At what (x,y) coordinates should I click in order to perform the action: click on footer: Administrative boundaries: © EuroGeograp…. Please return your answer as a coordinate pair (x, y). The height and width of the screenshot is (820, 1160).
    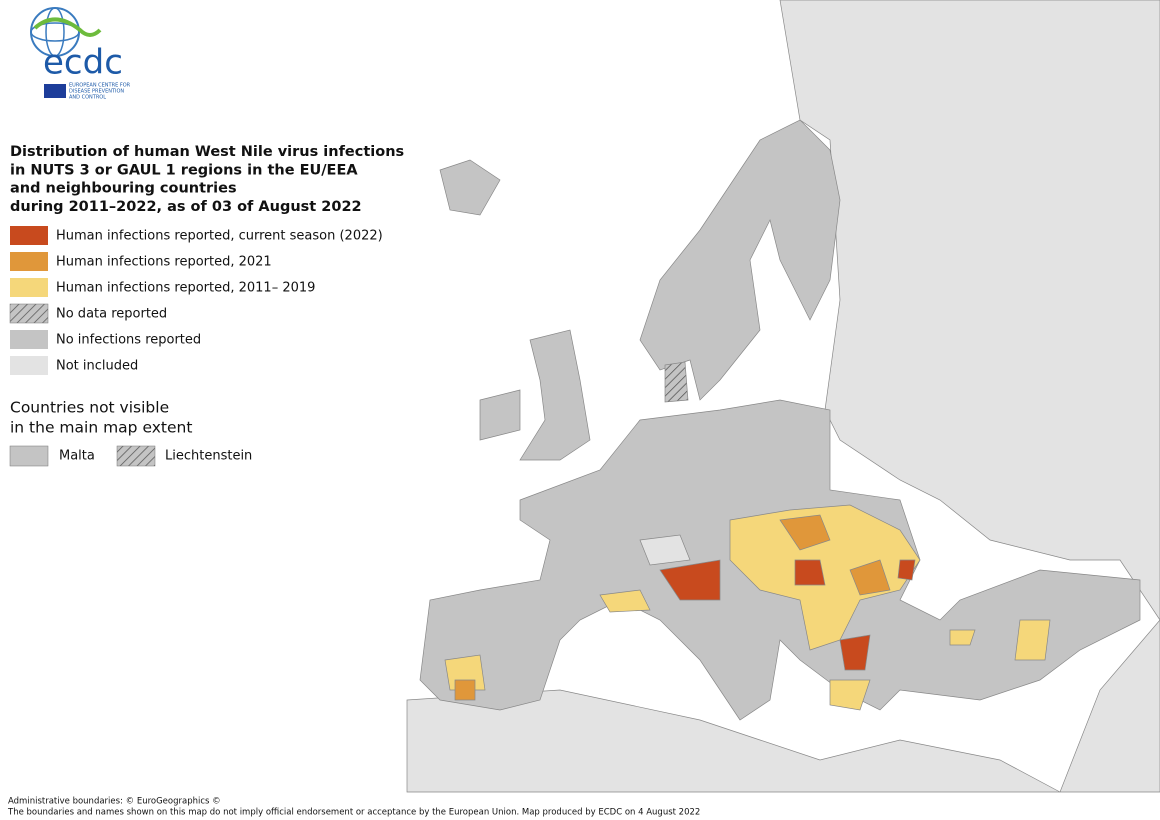
    Looking at the image, I should click on (353, 807).